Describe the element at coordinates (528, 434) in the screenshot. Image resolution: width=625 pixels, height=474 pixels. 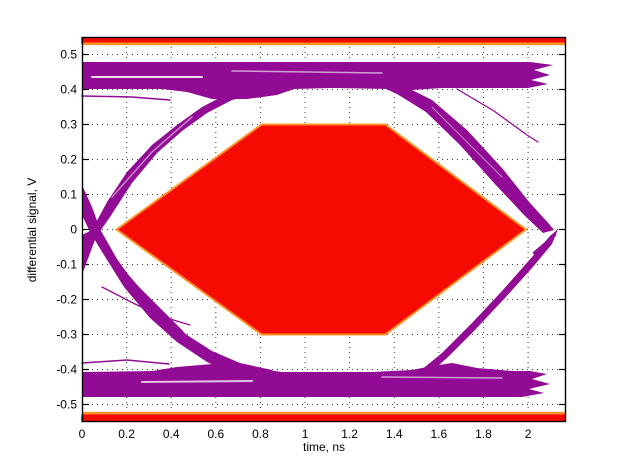
I see `x-tick-label: 2` at that location.